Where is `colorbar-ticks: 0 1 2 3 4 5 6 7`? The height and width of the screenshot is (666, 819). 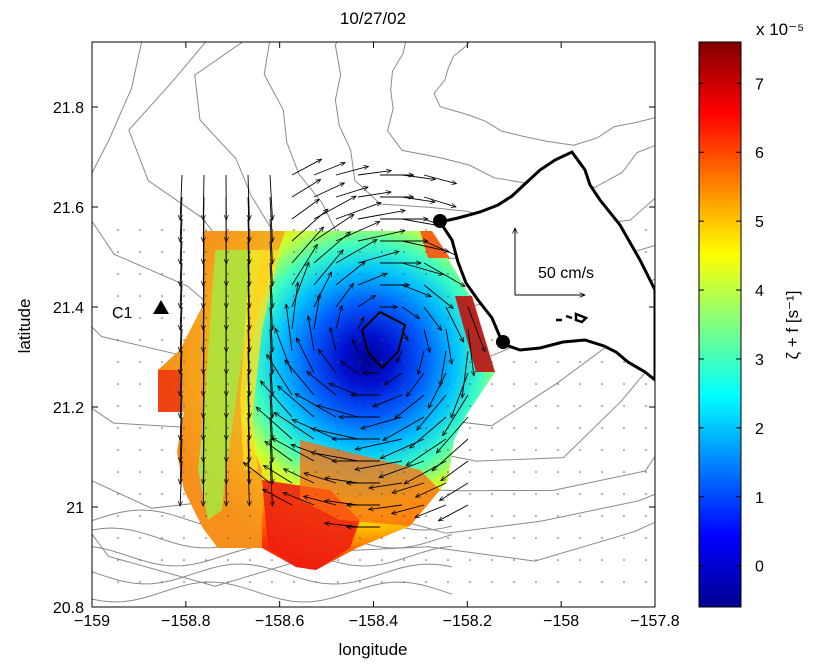
colorbar-ticks: 0 1 2 3 4 5 6 7 is located at coordinates (731, 326).